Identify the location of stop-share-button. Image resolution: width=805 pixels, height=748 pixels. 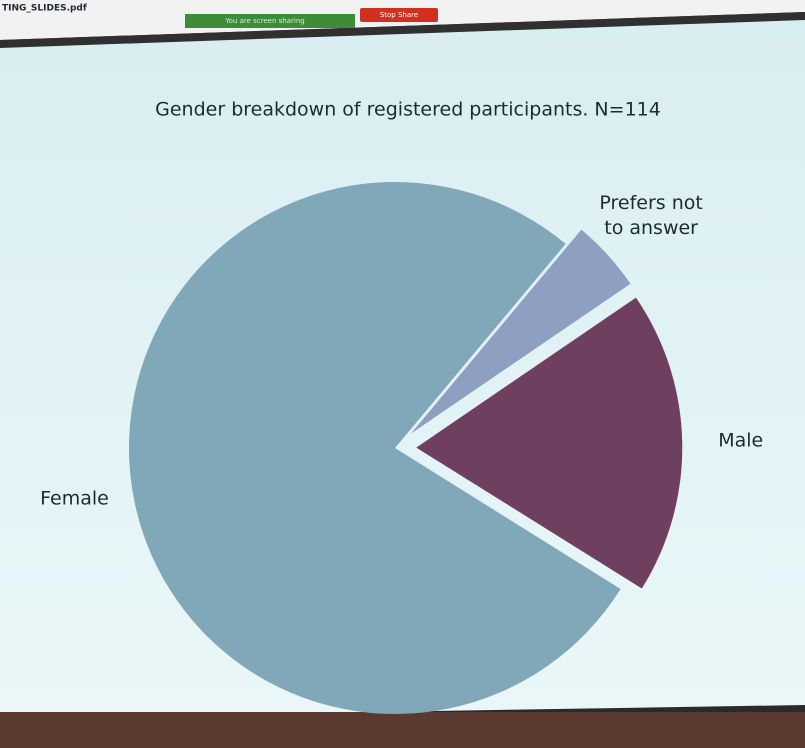
(399, 15).